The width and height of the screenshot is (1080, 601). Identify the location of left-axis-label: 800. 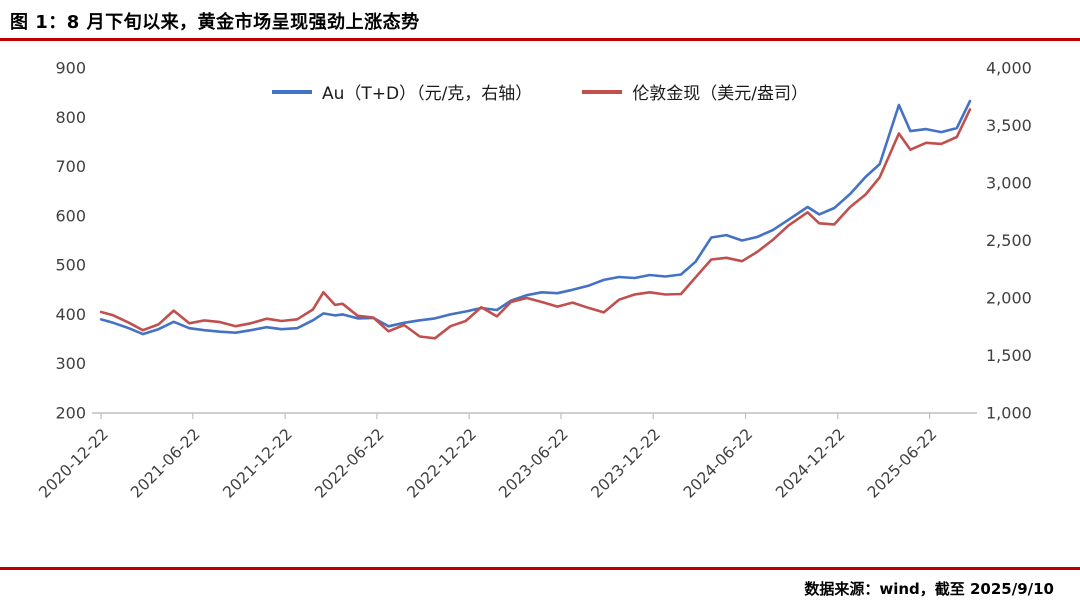
(70, 117).